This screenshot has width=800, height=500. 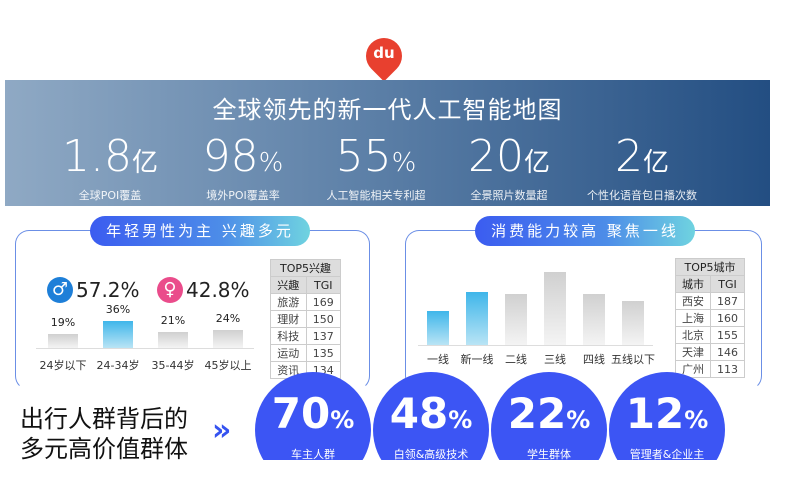 I want to click on stat-item: 1.8亿 全球POI覆盖, so click(x=110, y=169).